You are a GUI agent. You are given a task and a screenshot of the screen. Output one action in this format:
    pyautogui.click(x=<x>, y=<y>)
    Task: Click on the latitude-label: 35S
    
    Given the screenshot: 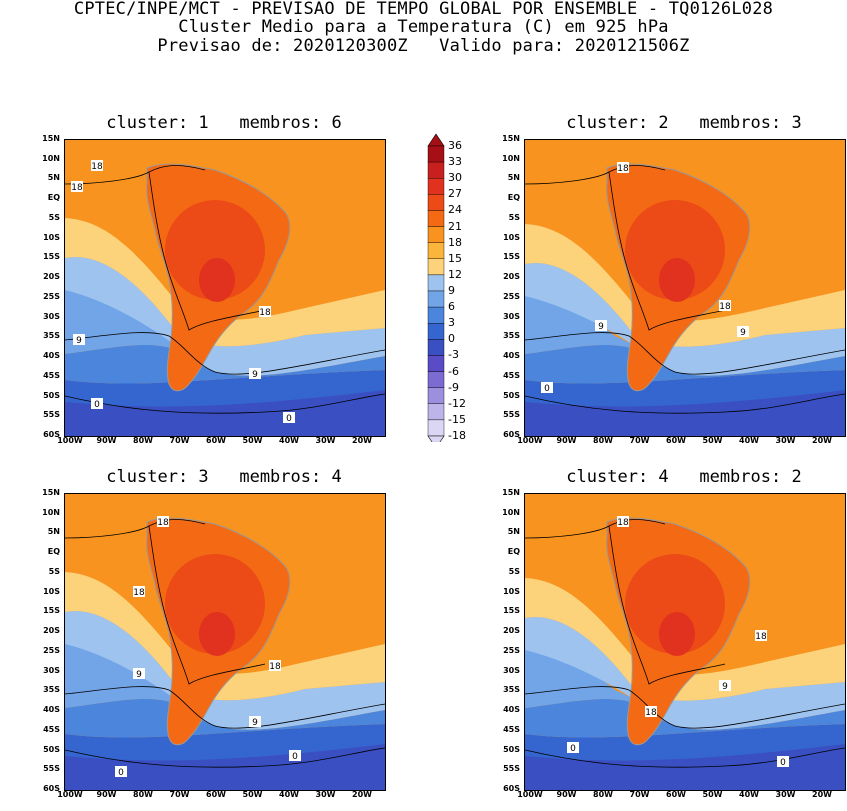 What is the action you would take?
    pyautogui.click(x=51, y=690)
    